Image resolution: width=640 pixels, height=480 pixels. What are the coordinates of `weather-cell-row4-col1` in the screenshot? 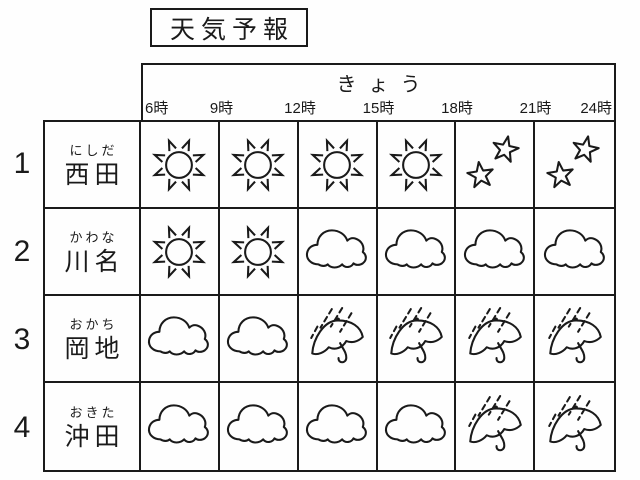 It's located at (180, 426).